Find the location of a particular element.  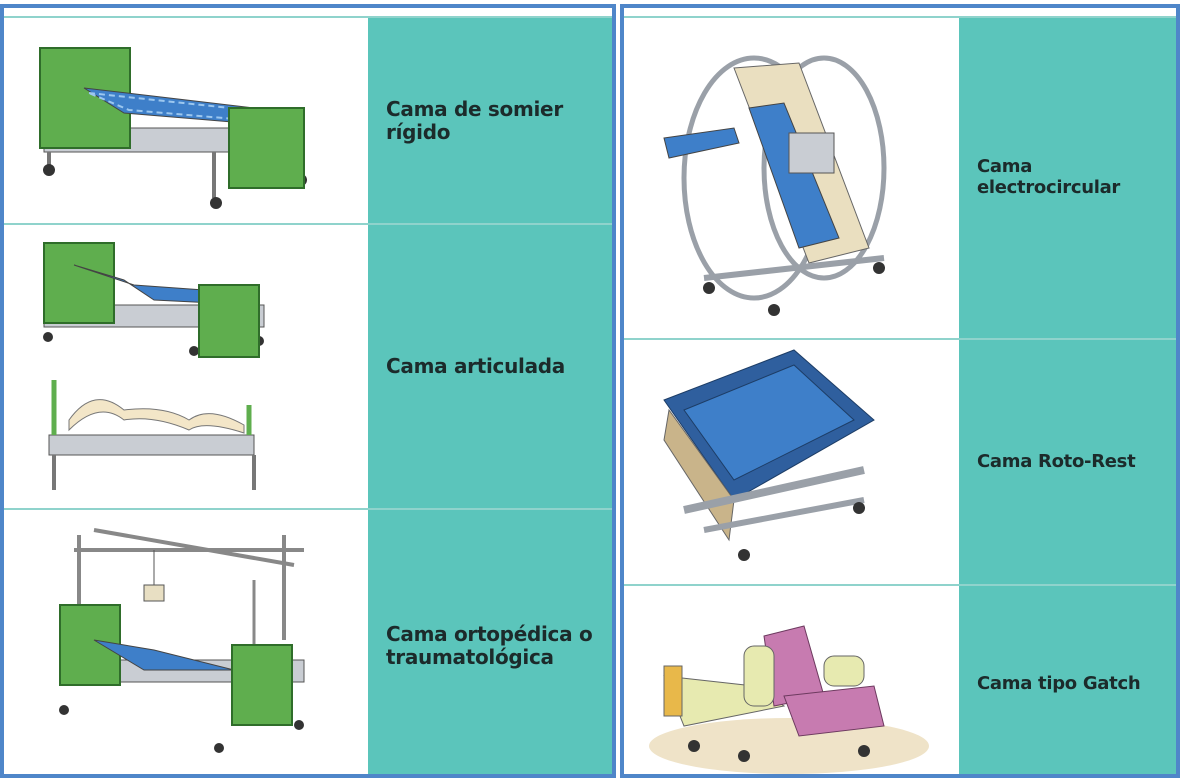

label-cell: Cama electrocircular is located at coordinates (1067, 178).